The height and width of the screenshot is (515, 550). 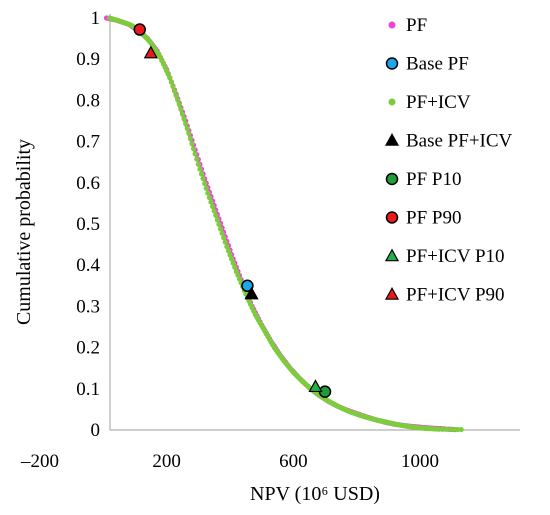 What do you see at coordinates (420, 461) in the screenshot?
I see `x-tick-label: 1000` at bounding box center [420, 461].